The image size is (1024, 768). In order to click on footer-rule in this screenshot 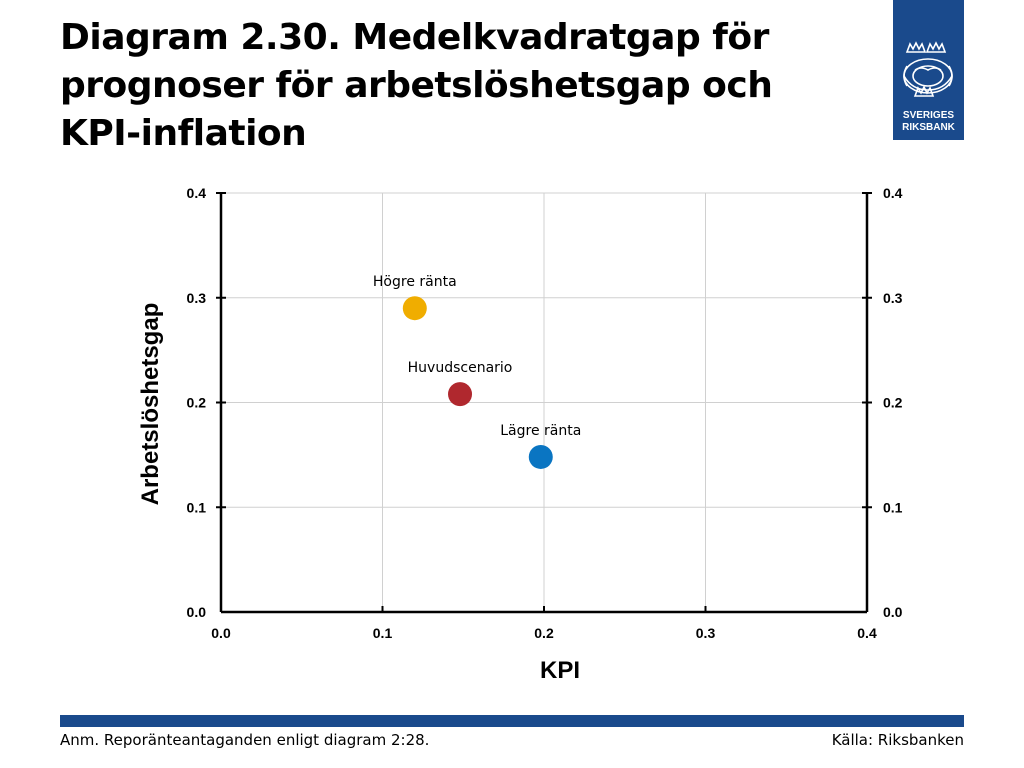, I will do `click(512, 721)`.